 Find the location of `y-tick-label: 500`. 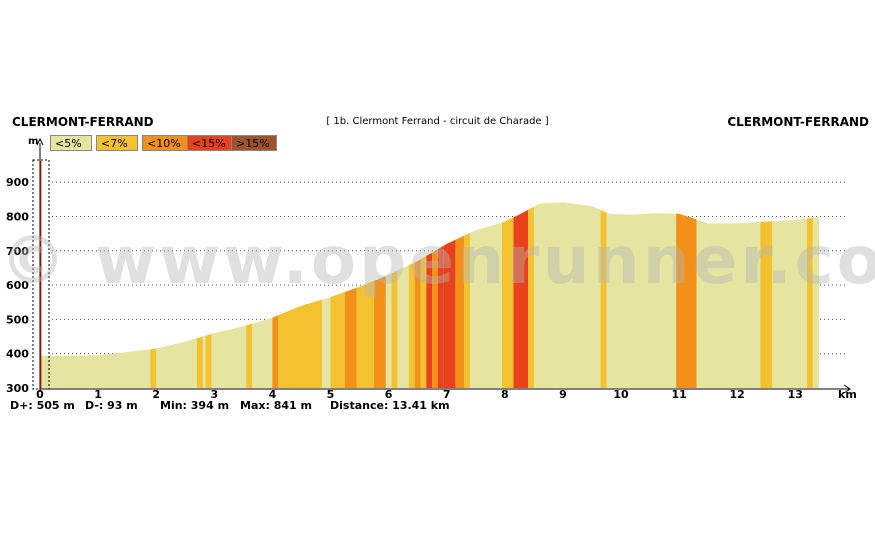

y-tick-label: 500 is located at coordinates (17, 319).